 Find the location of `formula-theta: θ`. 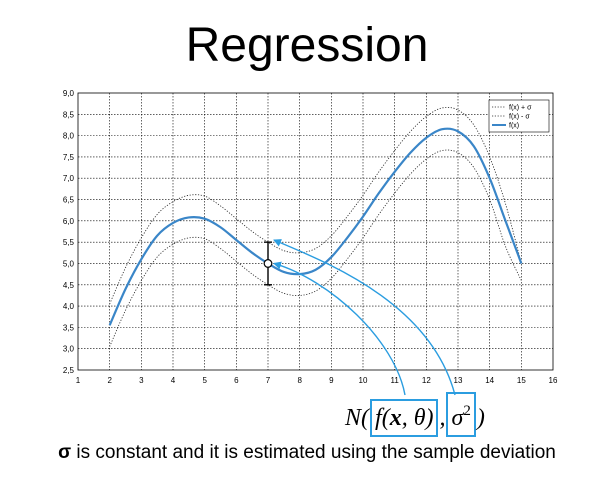

formula-theta: θ is located at coordinates (419, 418).